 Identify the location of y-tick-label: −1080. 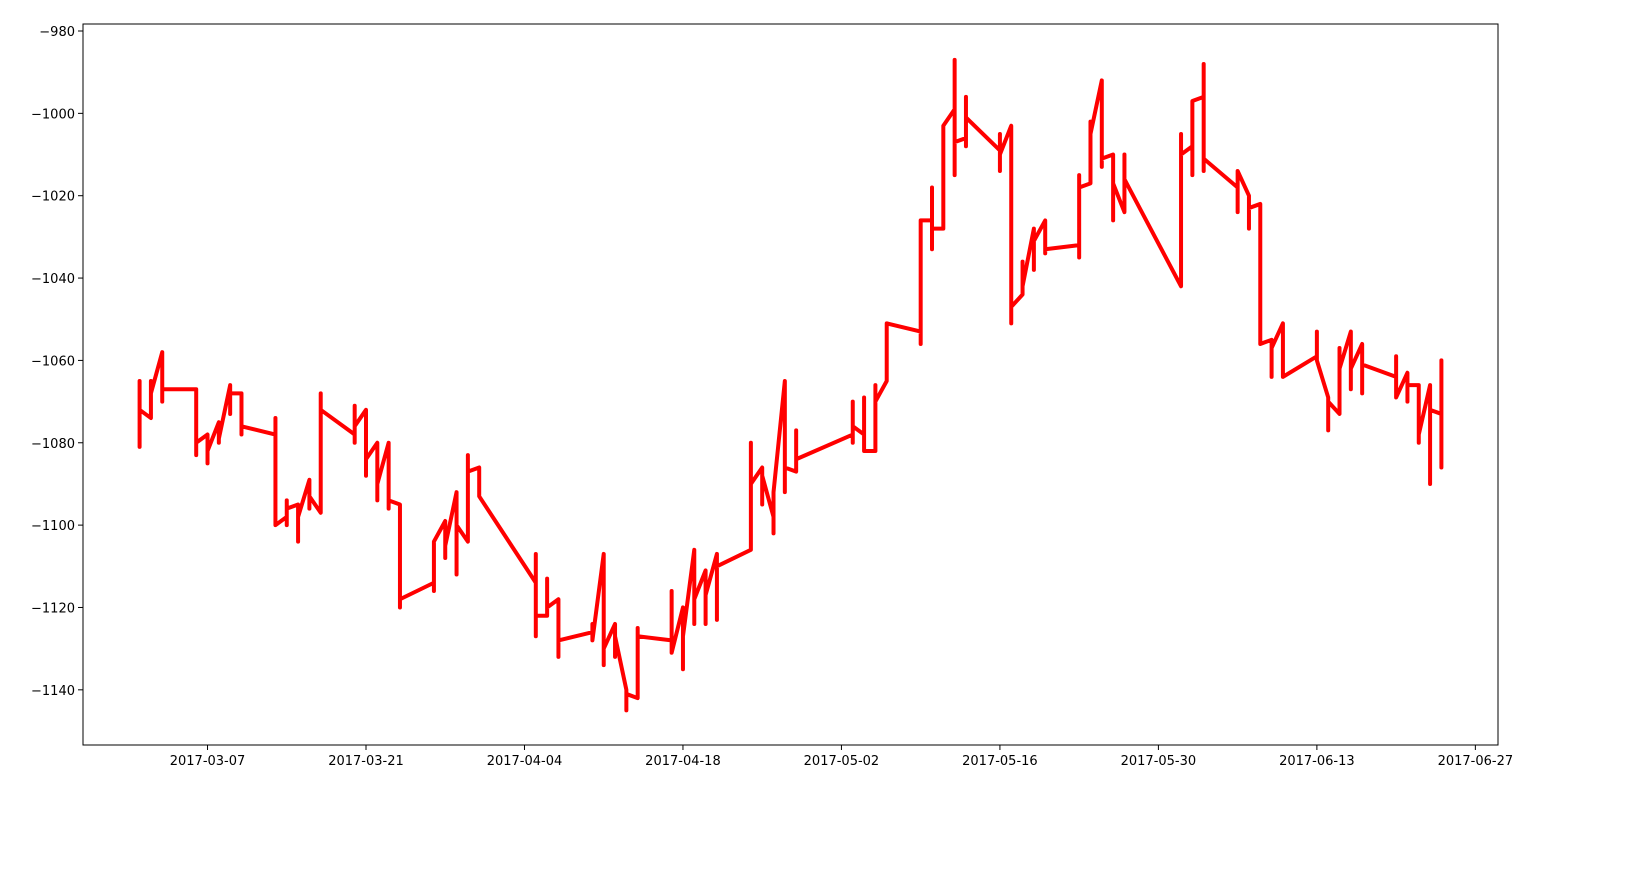
(53, 444).